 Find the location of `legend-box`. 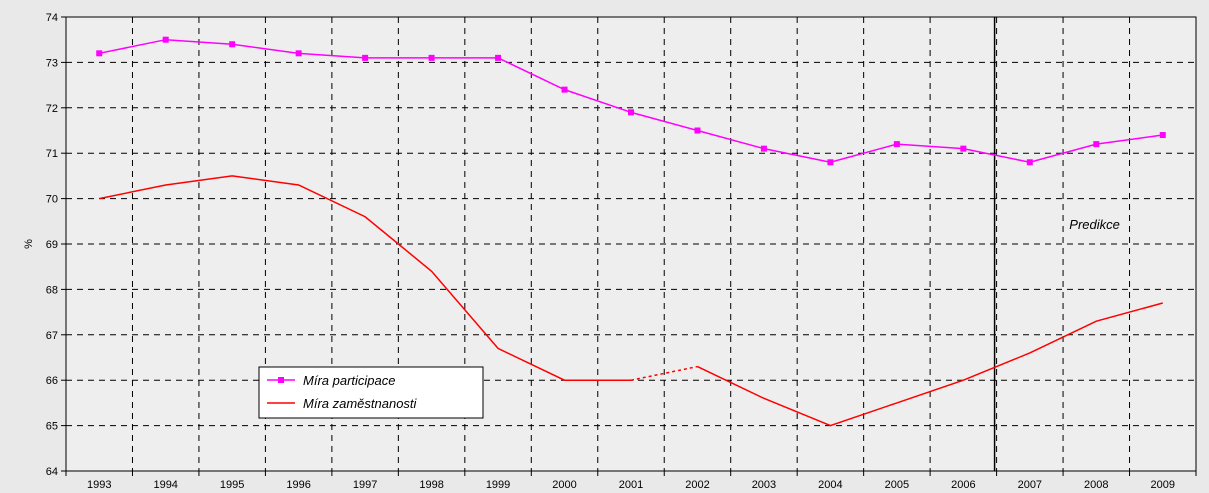

legend-box is located at coordinates (371, 392).